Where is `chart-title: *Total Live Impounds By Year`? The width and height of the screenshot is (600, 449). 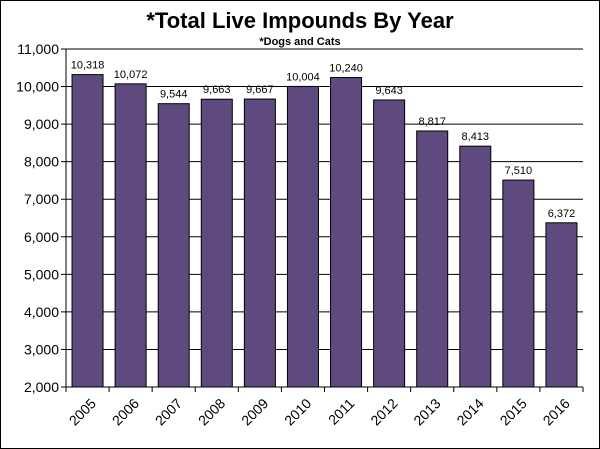
chart-title: *Total Live Impounds By Year is located at coordinates (300, 20).